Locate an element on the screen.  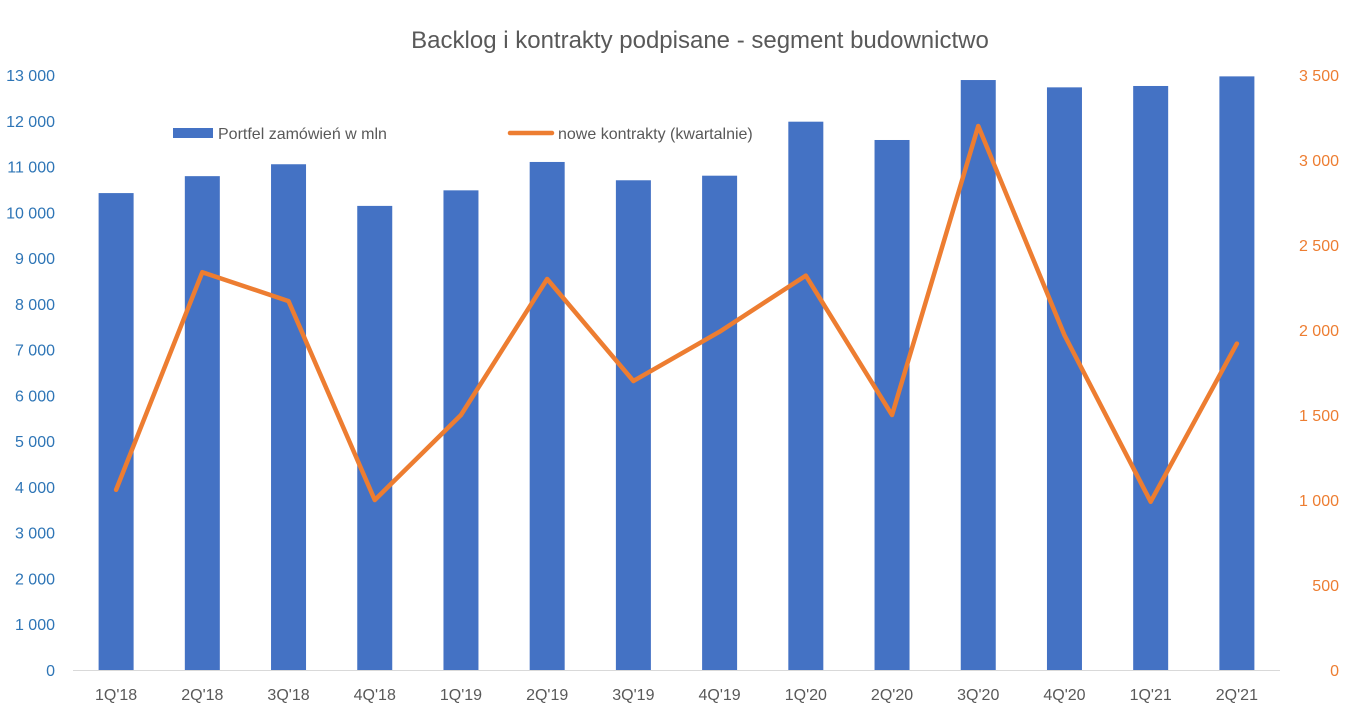
x-tick-label: 4Q'19 is located at coordinates (720, 695).